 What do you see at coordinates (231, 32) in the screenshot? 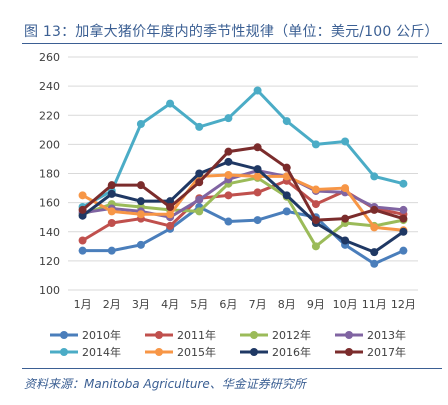
I see `chart-title: 图 13：加拿大猪价年度内的季节性规律（单位：美元/100 公斤）` at bounding box center [231, 32].